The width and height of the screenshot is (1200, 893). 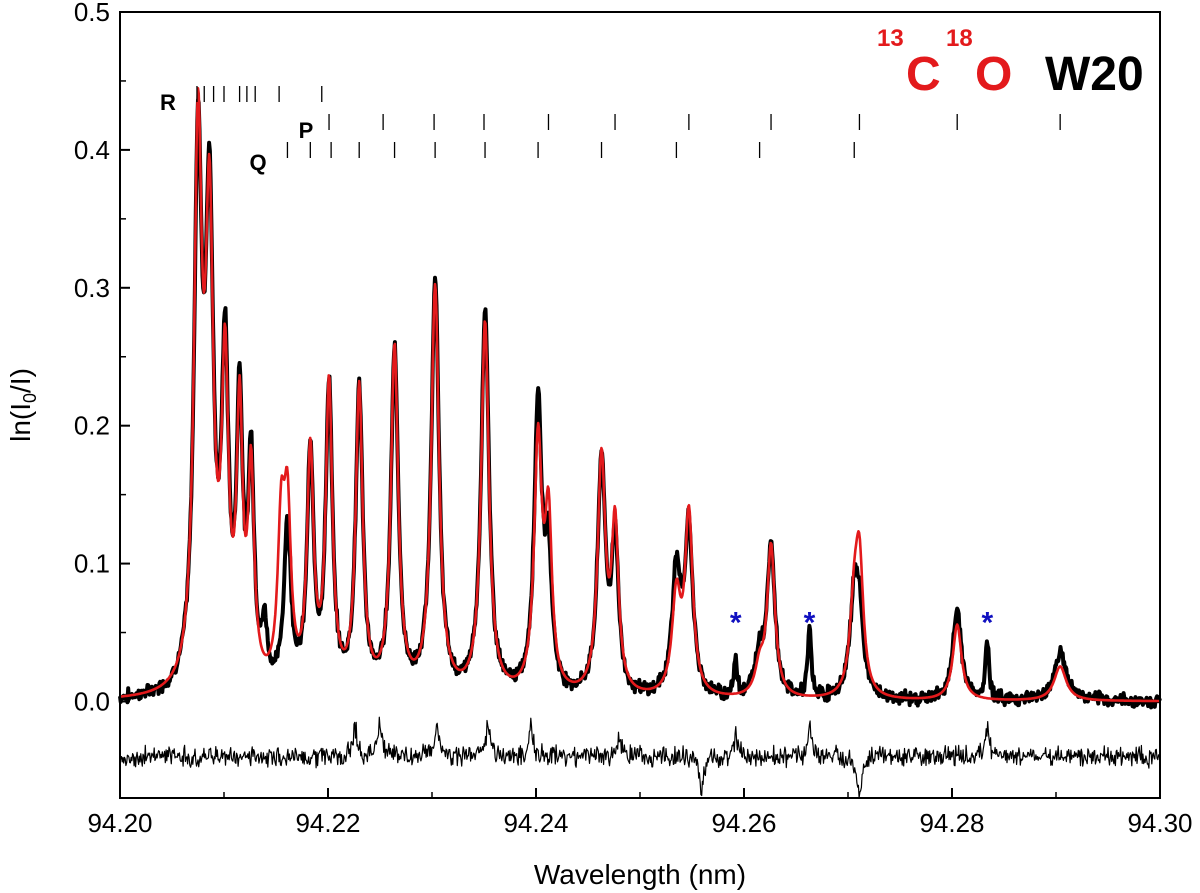 I want to click on x-tick-label: 94.26, so click(x=743, y=823).